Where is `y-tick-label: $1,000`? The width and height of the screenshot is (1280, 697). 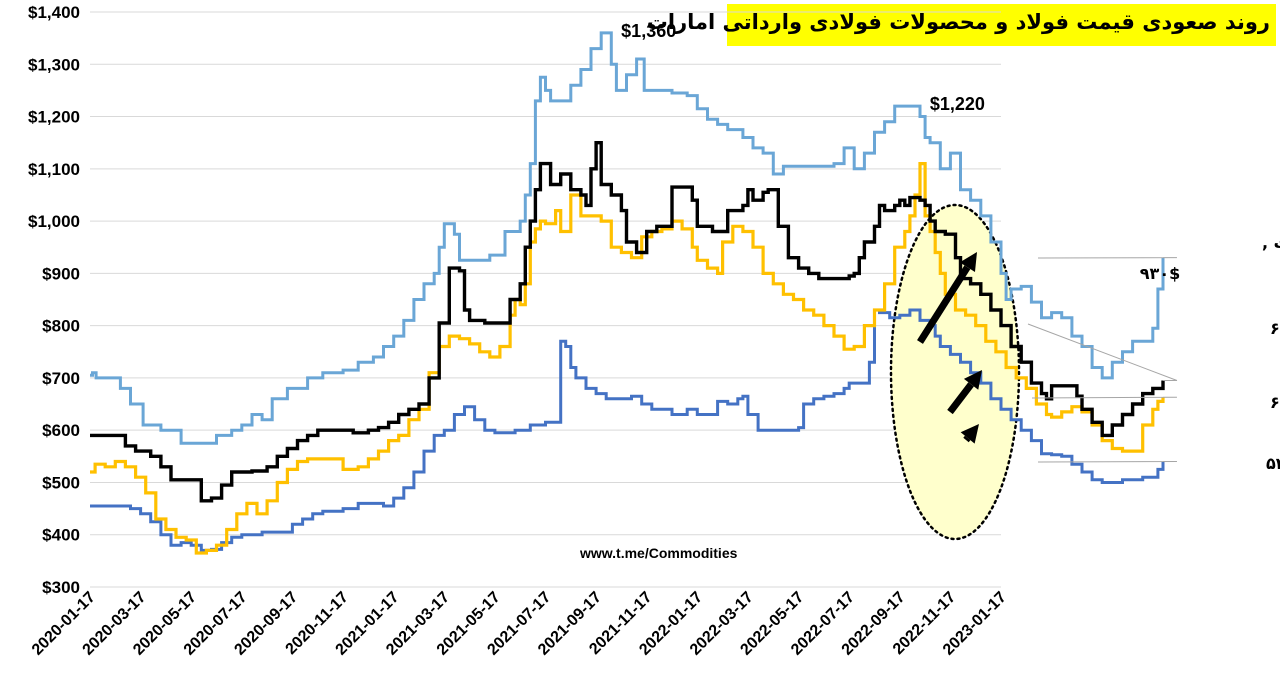 y-tick-label: $1,000 is located at coordinates (54, 221).